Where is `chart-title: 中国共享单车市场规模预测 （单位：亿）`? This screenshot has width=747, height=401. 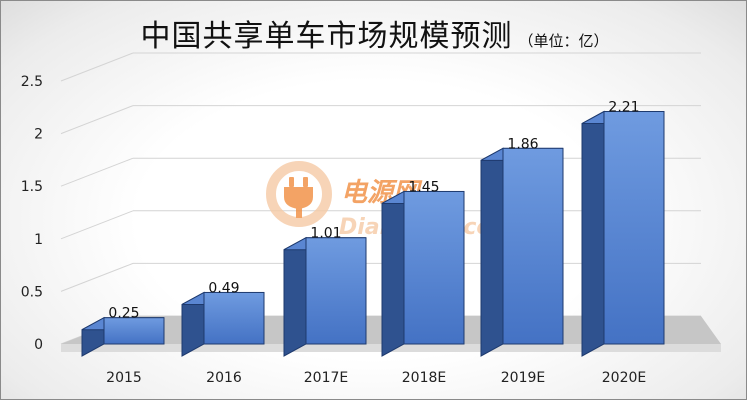
chart-title: 中国共享单车市场规模预测 （单位：亿） is located at coordinates (374, 33).